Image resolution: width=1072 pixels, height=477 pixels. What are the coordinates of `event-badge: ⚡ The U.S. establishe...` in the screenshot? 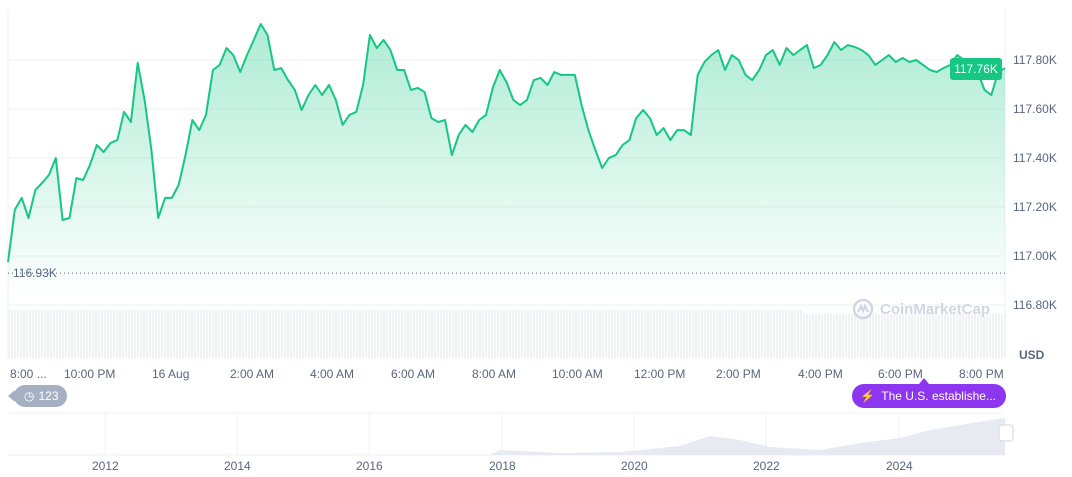 It's located at (929, 393).